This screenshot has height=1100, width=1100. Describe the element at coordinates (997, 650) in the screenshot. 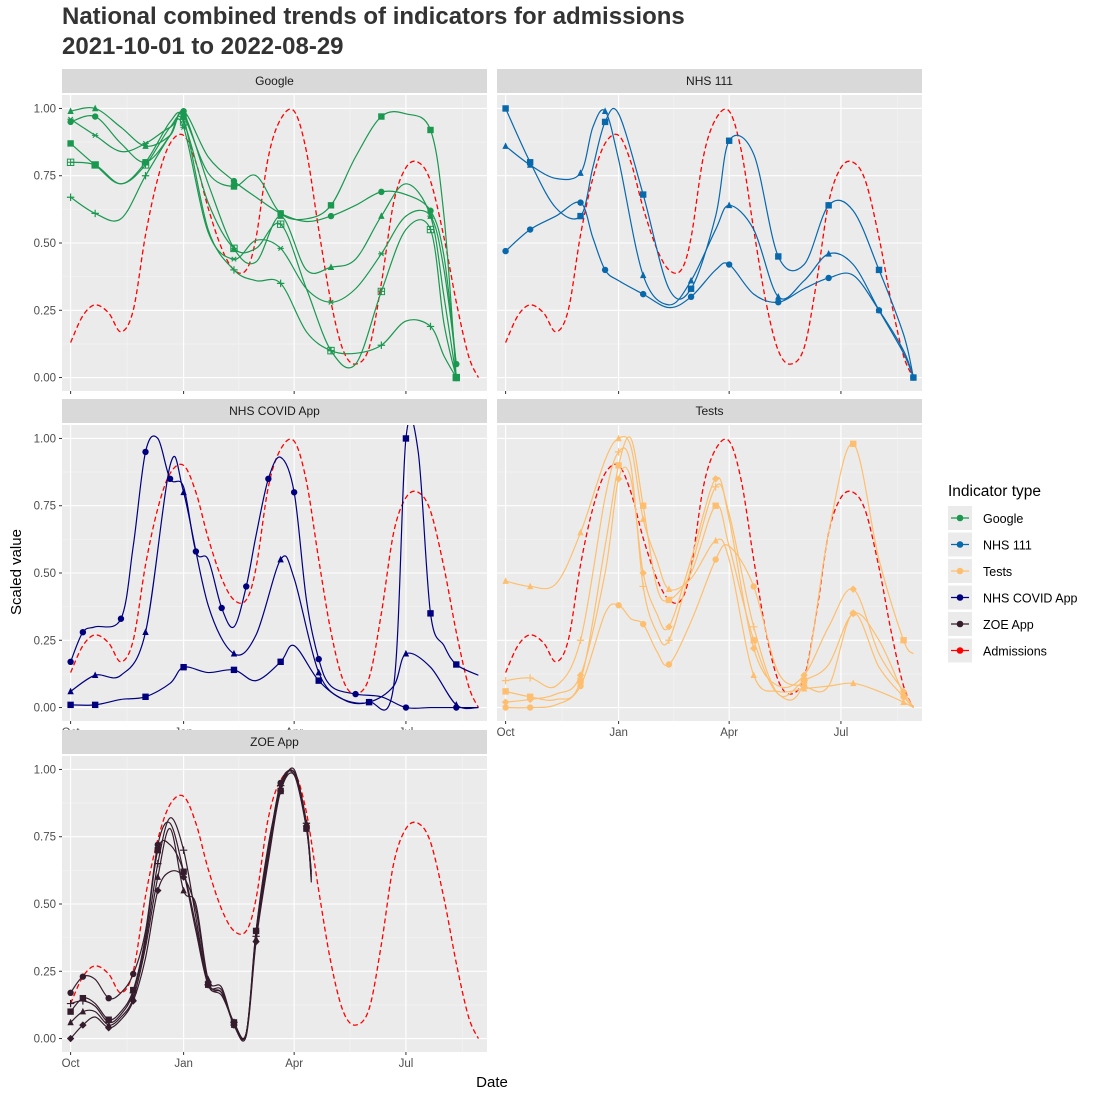

I see `legend-item-admissions: Admissions` at that location.